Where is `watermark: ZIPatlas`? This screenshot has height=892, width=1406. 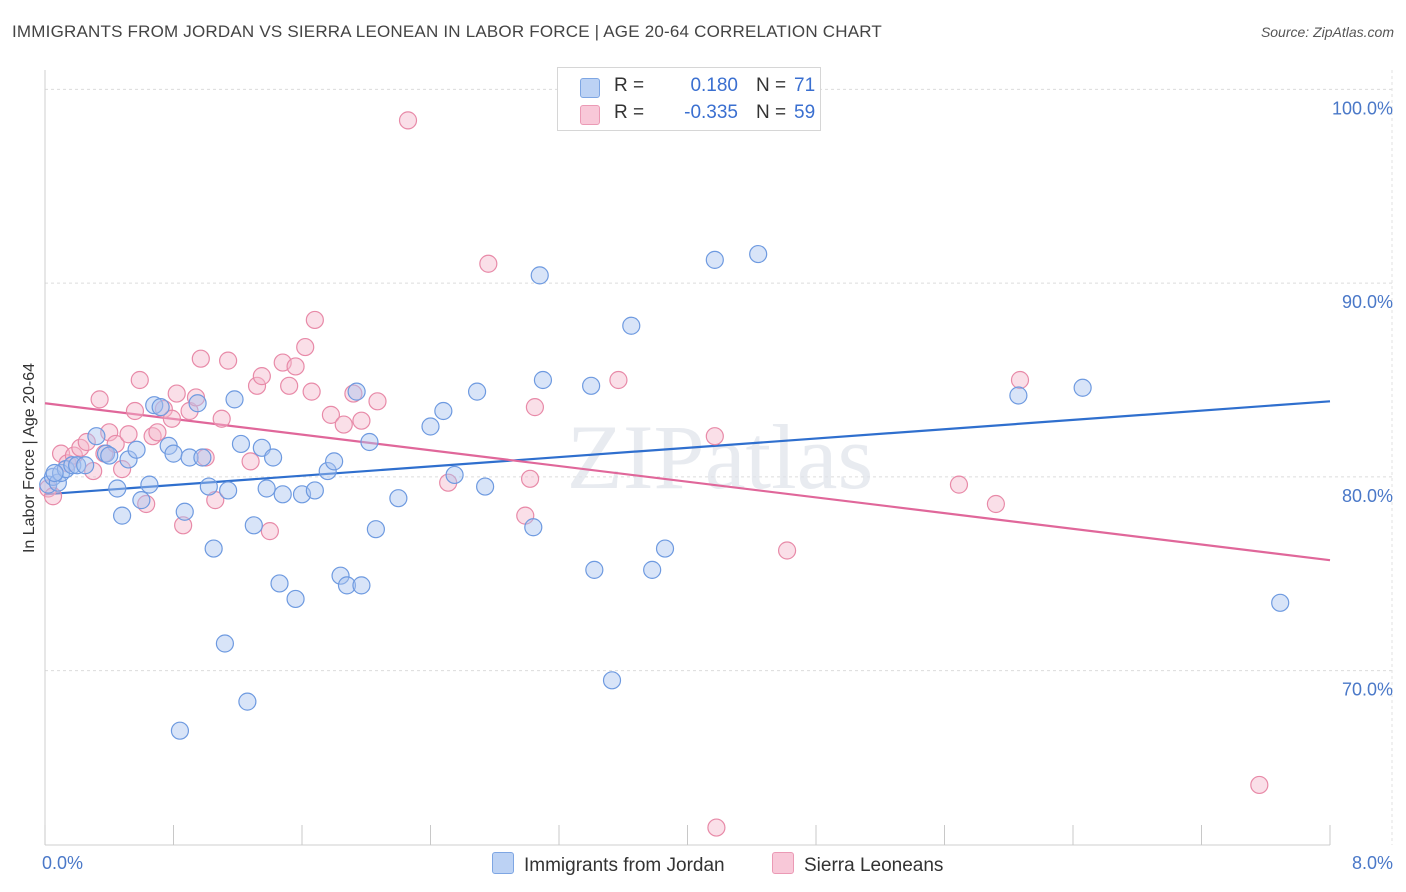
watermark: ZIPatlas is located at coordinates (720, 457).